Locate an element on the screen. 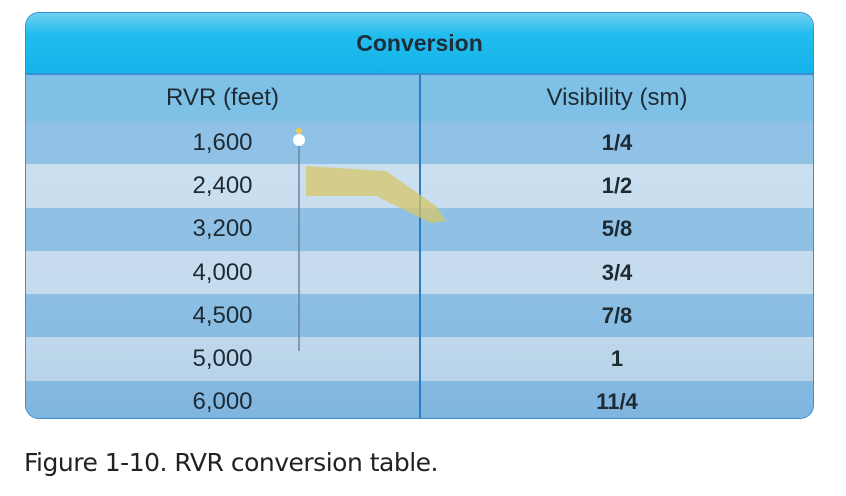 This screenshot has width=846, height=496. table-row: 6,000 11/4 is located at coordinates (419, 399).